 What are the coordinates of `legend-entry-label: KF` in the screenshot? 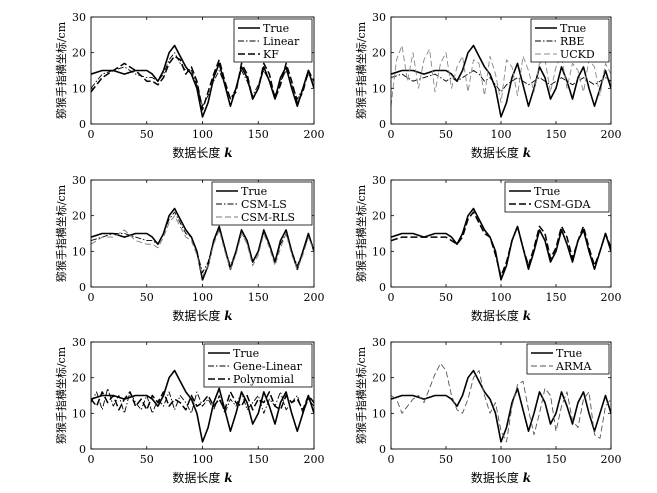 It's located at (271, 54).